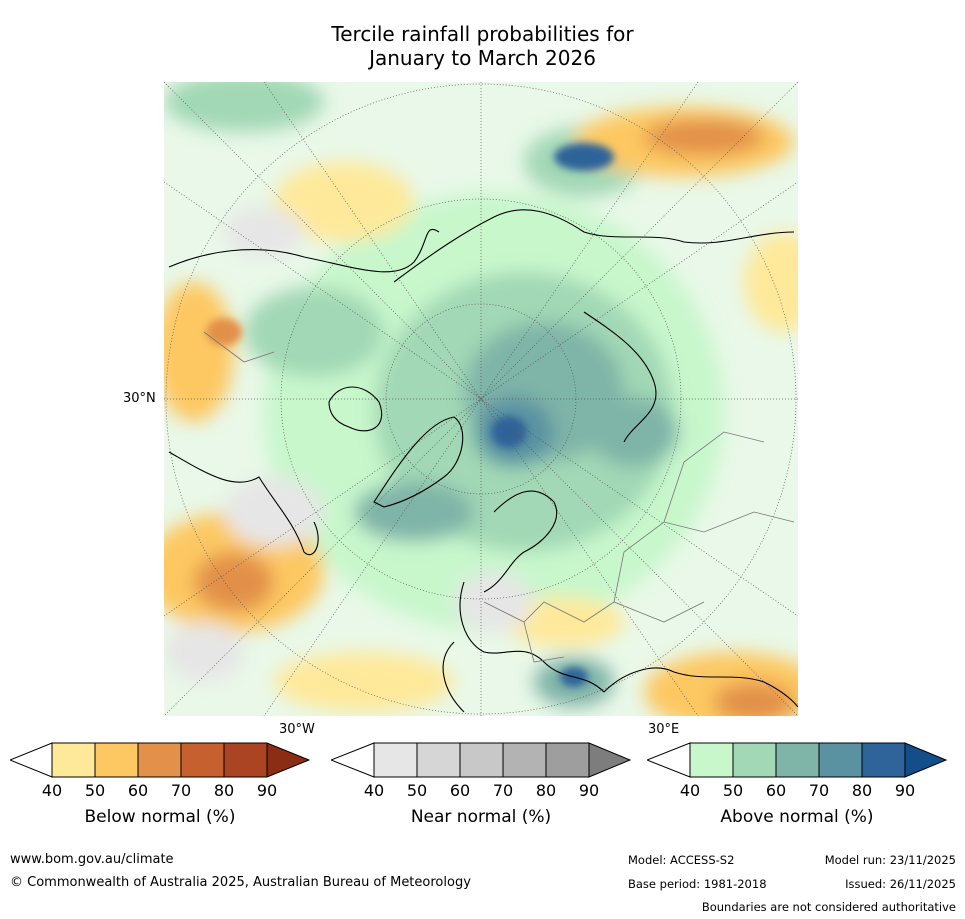 The image size is (965, 919). I want to click on colorbar-label: Near normal (%), so click(481, 817).